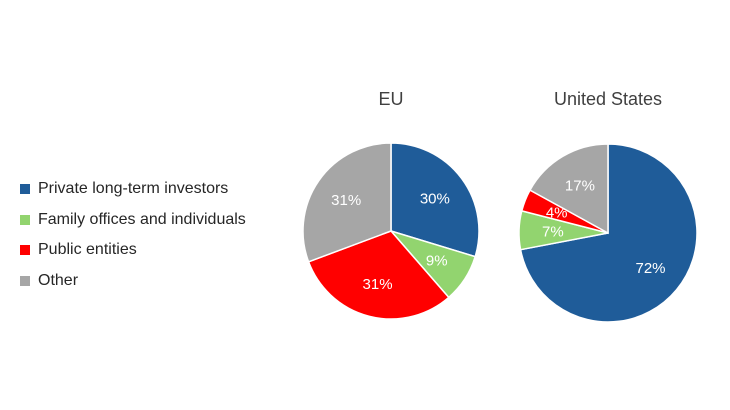 The height and width of the screenshot is (410, 730). What do you see at coordinates (87, 250) in the screenshot?
I see `legend-label: Public entities` at bounding box center [87, 250].